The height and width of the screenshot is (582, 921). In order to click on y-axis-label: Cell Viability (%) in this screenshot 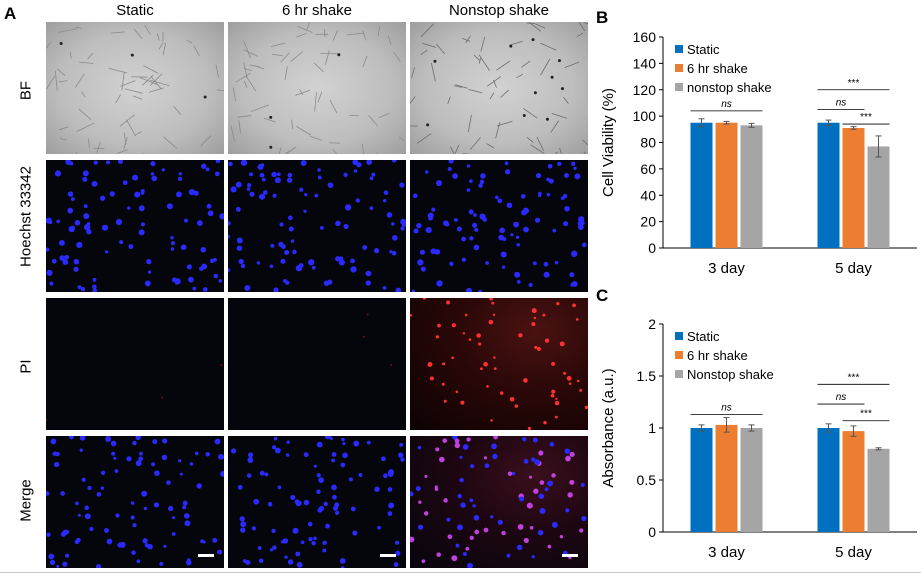, I will do `click(608, 142)`.